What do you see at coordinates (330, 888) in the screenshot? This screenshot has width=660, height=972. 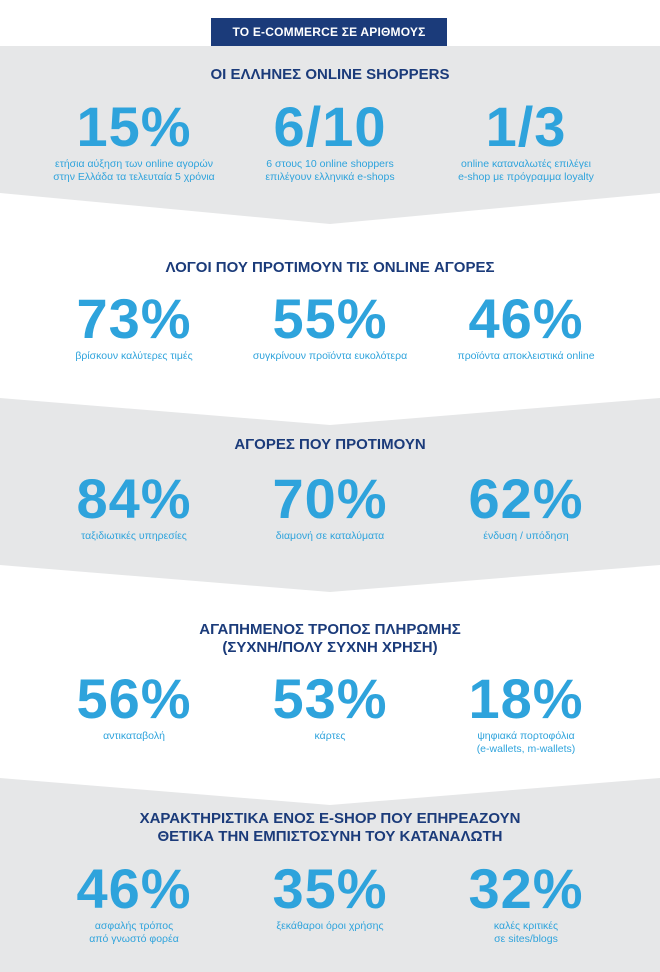 I see `stat-value: 35%` at bounding box center [330, 888].